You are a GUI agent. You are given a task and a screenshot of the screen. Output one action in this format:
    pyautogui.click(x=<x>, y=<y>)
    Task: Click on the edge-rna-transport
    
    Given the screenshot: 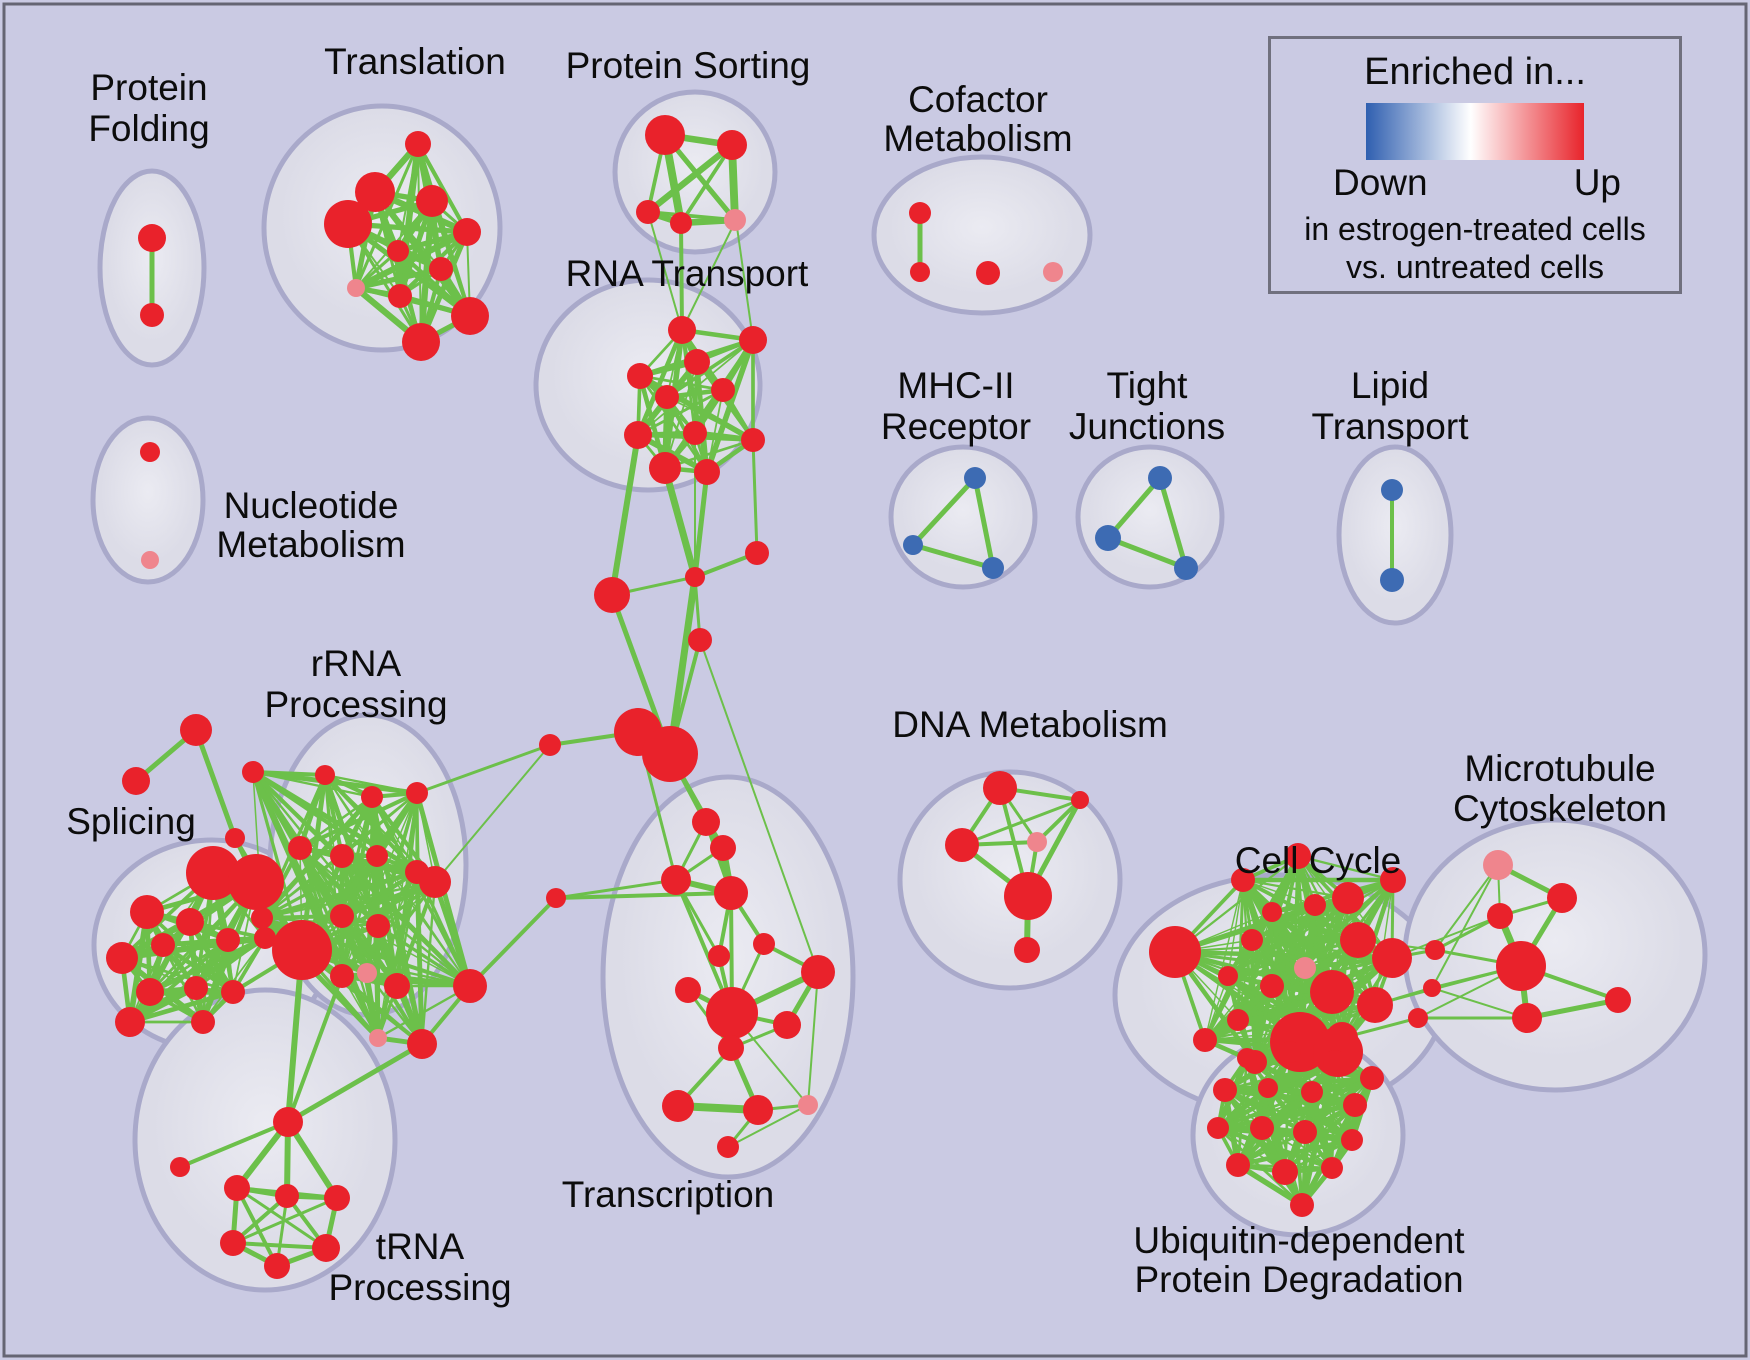 What is the action you would take?
    pyautogui.click(x=710, y=368)
    